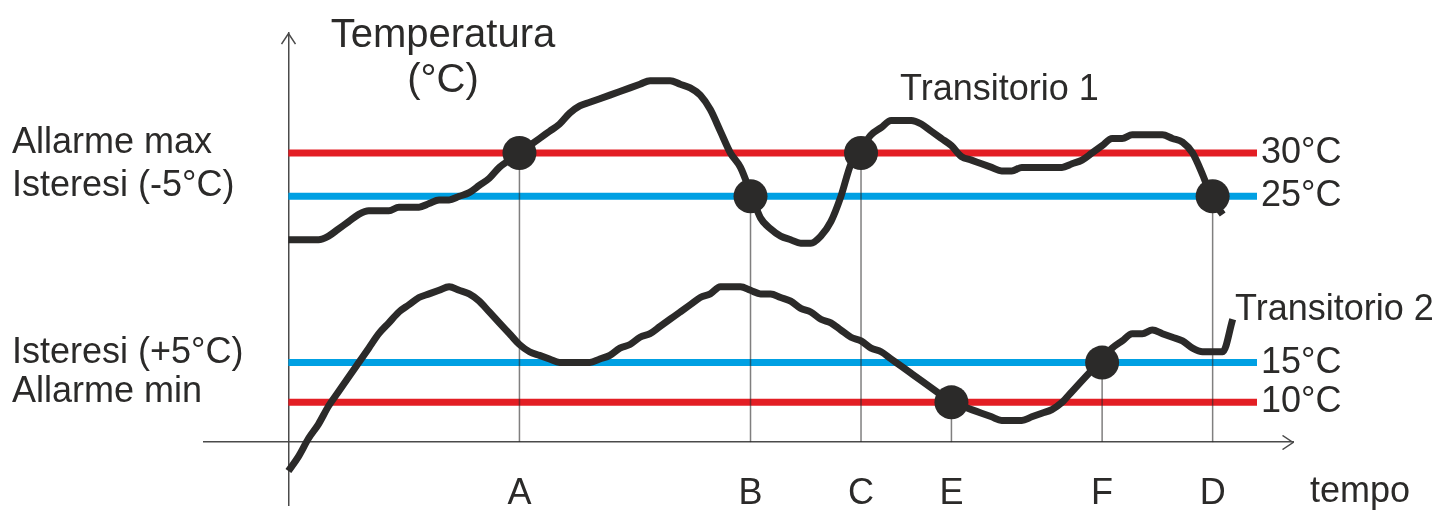 The height and width of the screenshot is (522, 1443). Describe the element at coordinates (750, 491) in the screenshot. I see `x-tick-label: B` at that location.